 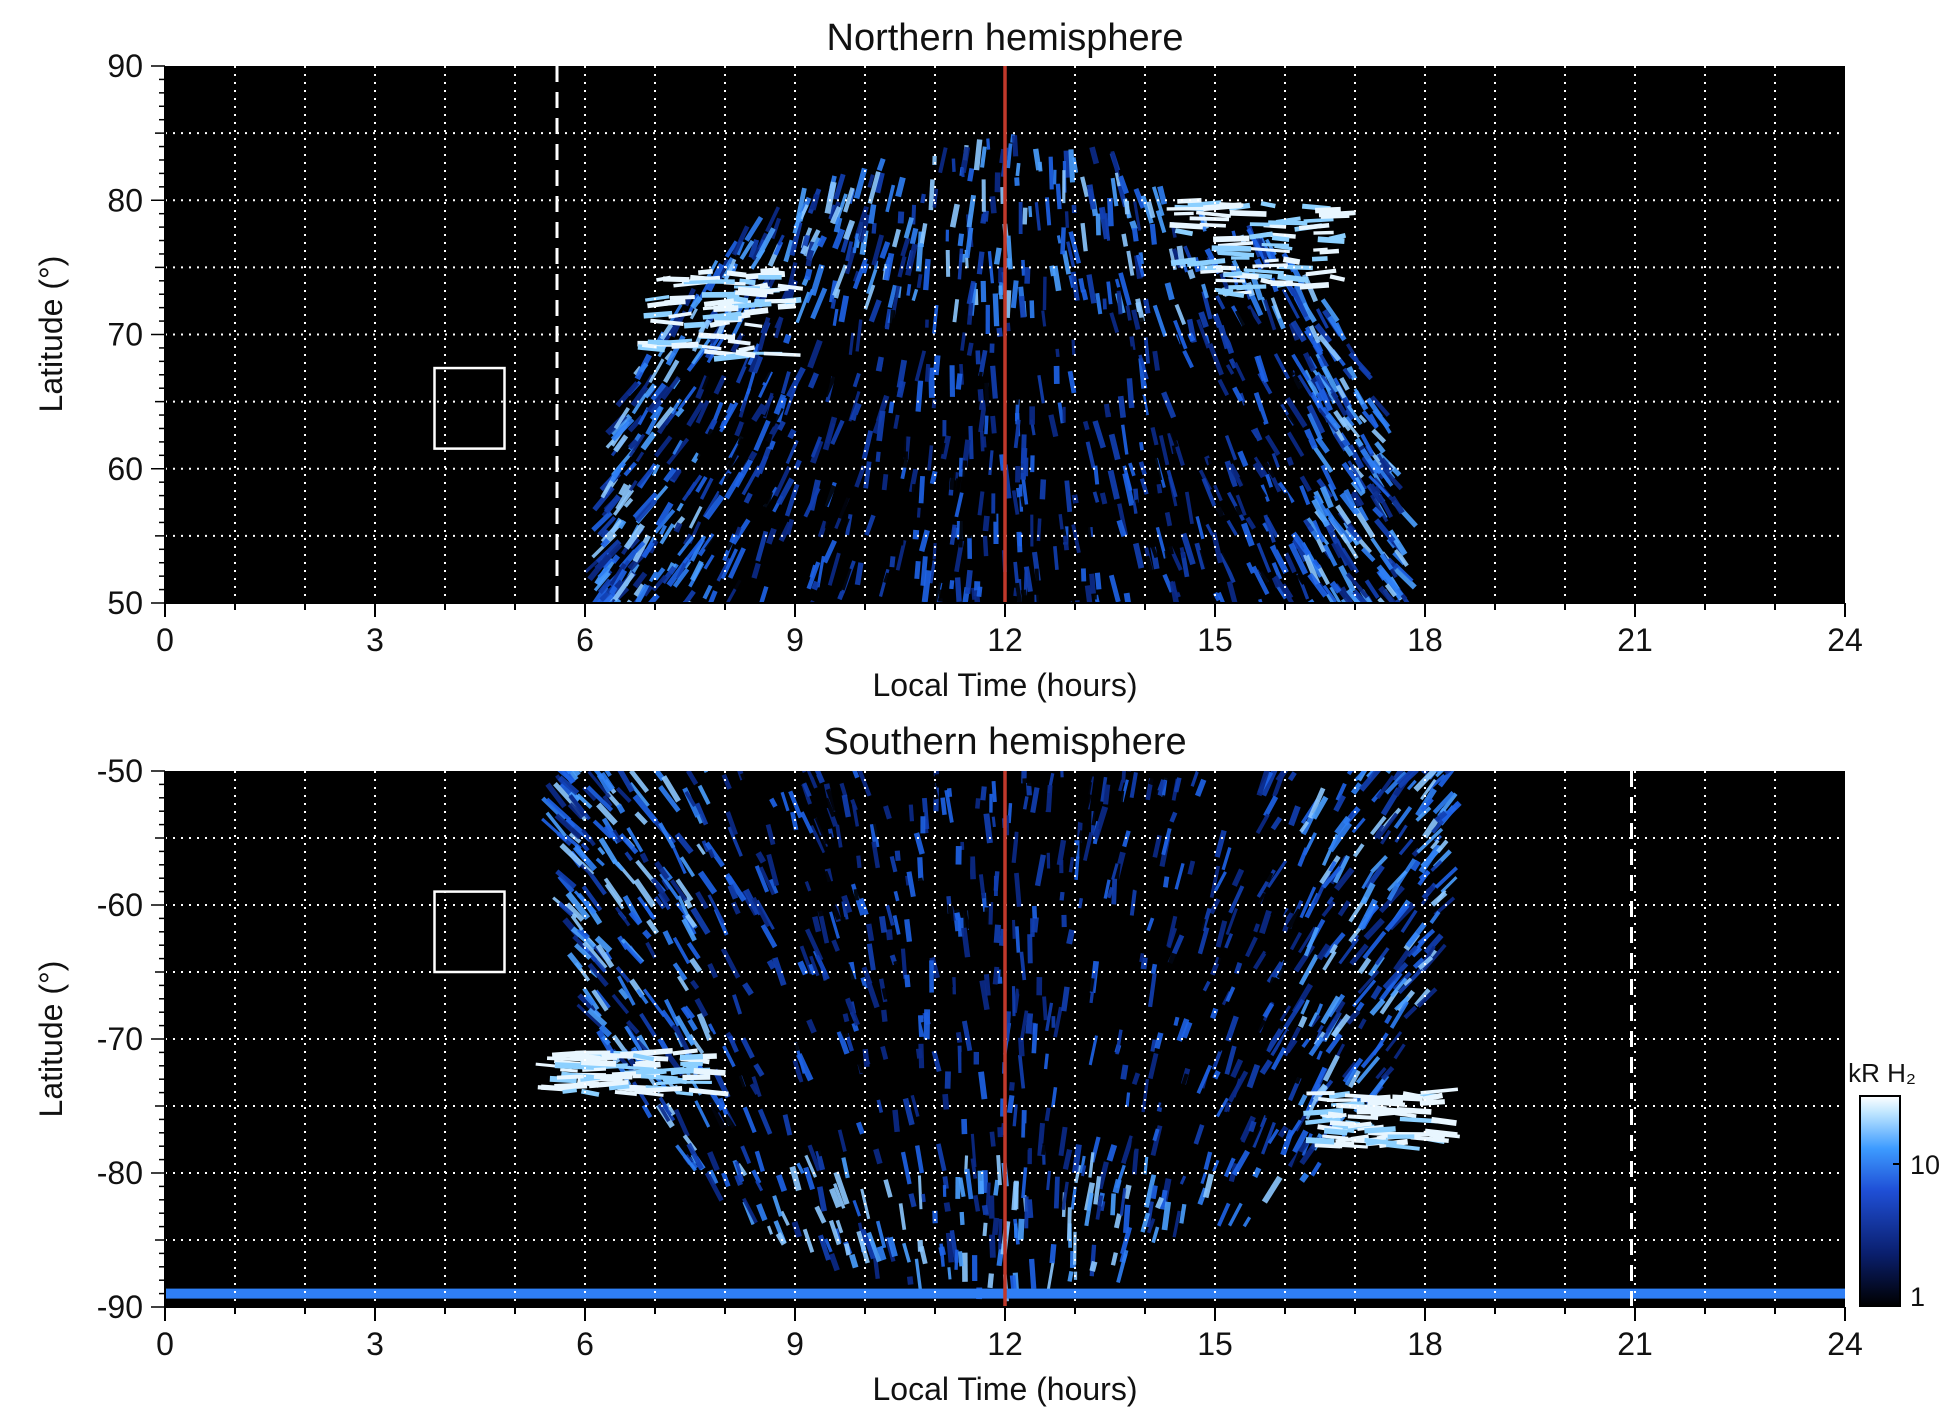 I want to click on colorbar-gradient, so click(x=1880, y=1201).